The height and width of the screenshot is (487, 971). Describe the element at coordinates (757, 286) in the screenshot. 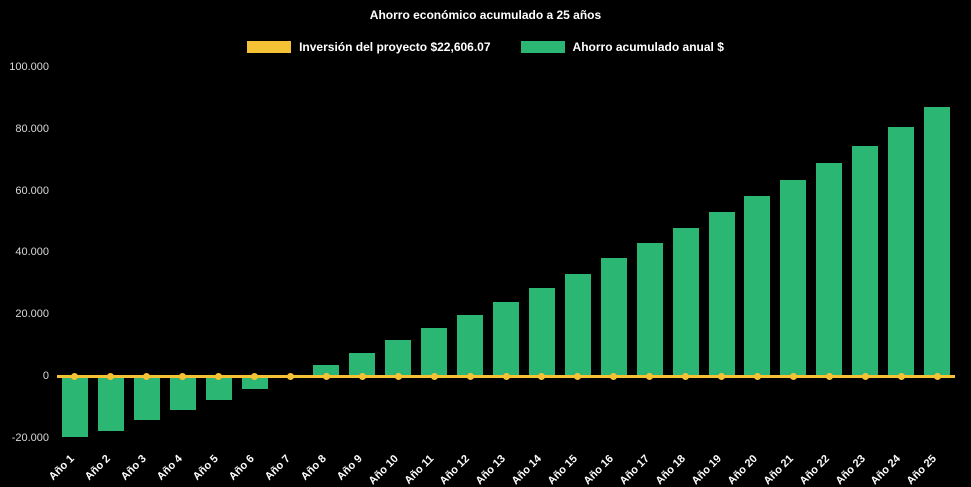

I see `bar-año-20` at that location.